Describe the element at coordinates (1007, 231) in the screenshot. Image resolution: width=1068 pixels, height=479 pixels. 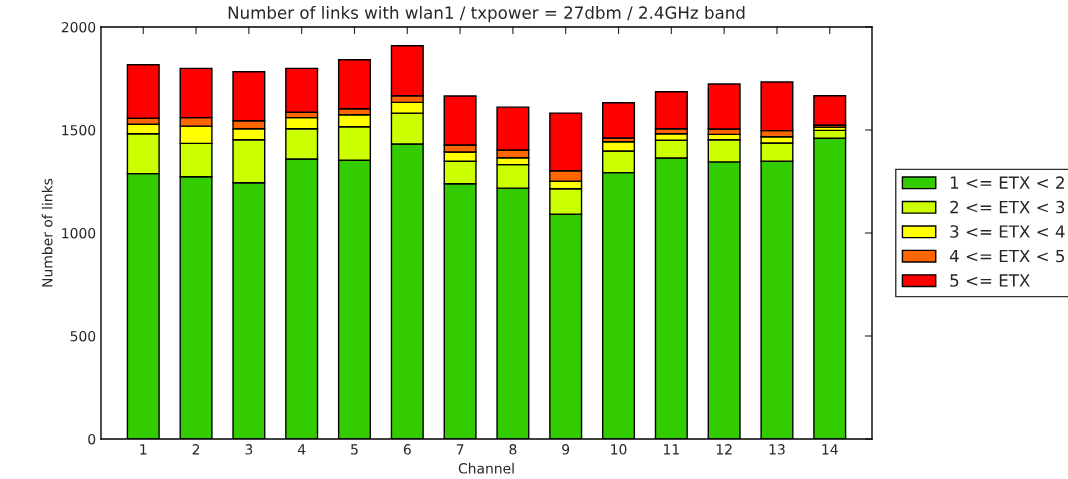
I see `legend-label: 3 <= ETX < 4` at that location.